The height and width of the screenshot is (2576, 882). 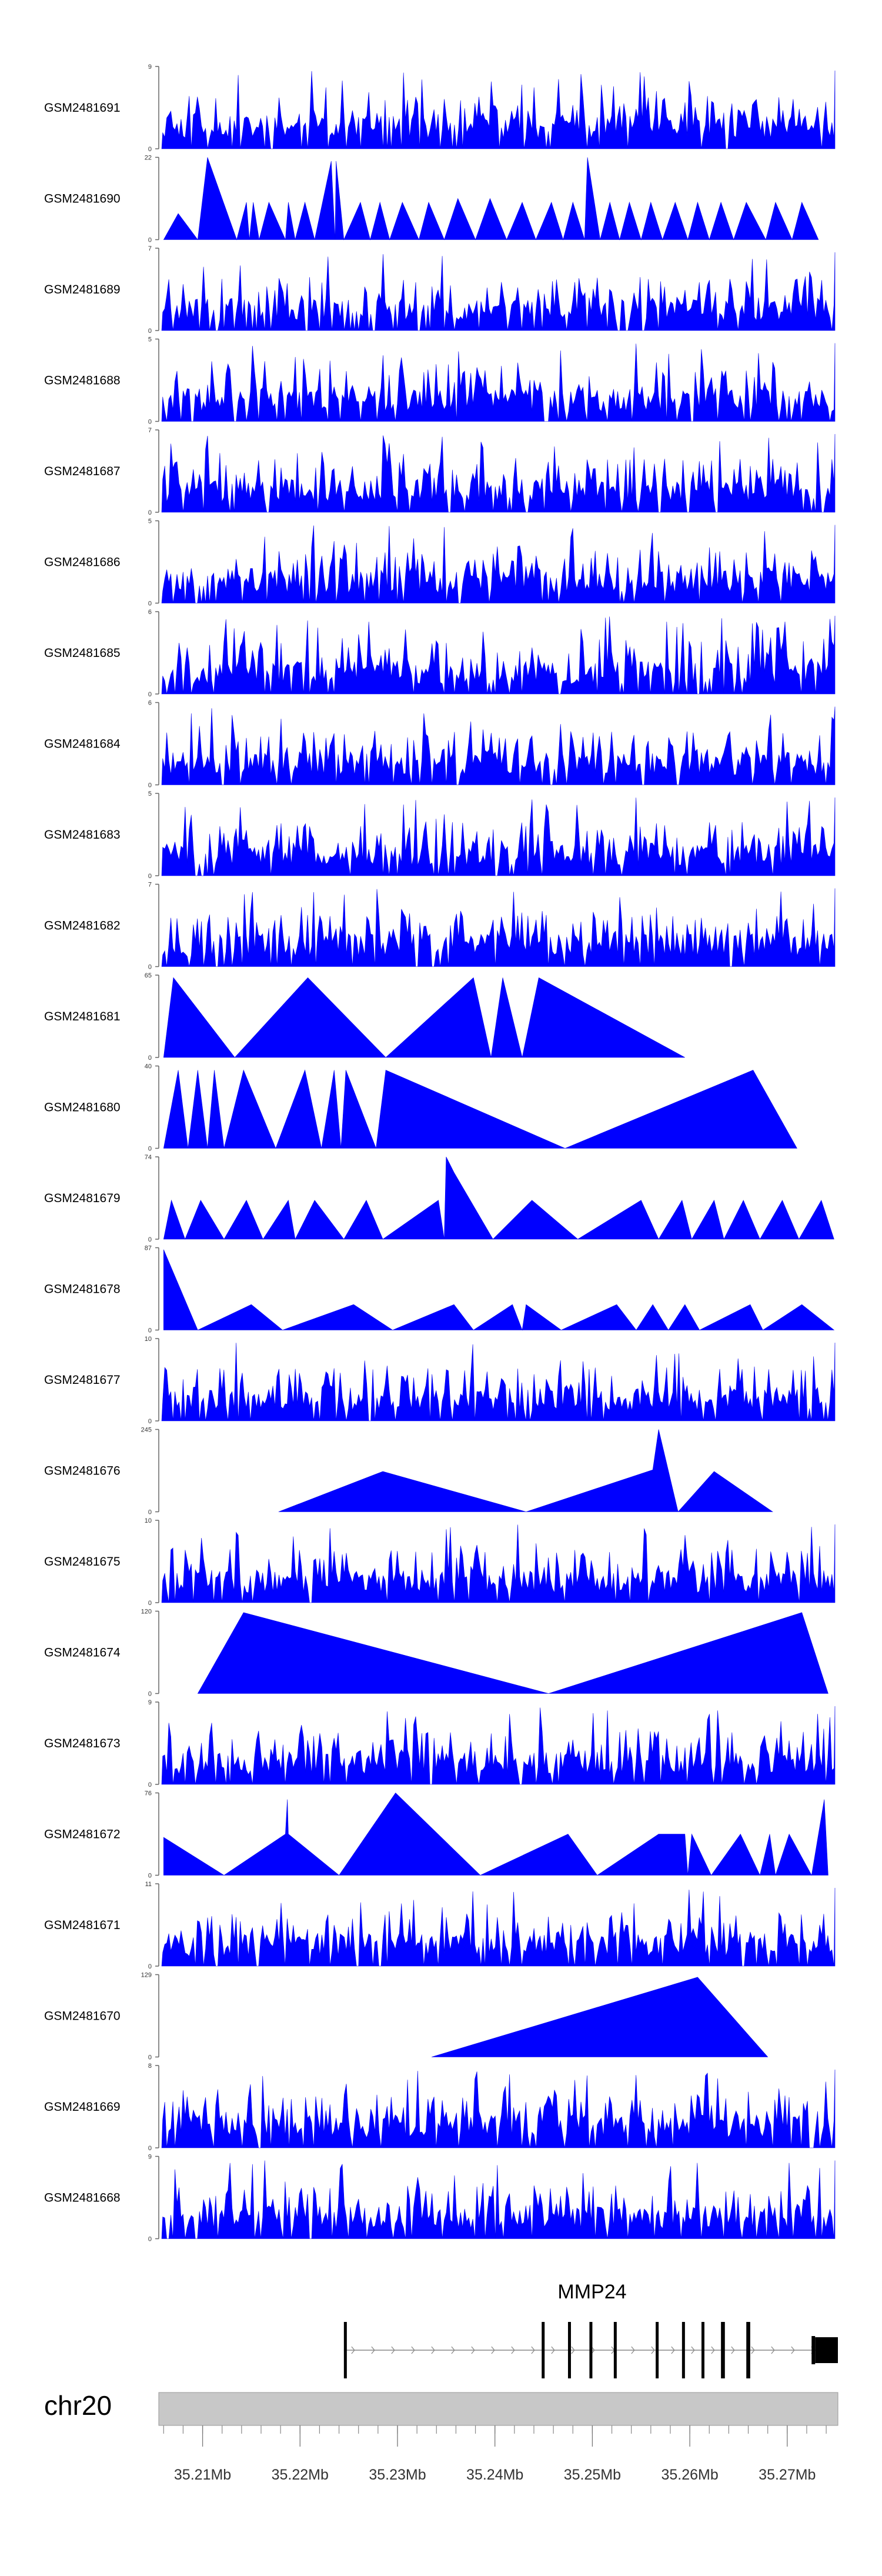 What do you see at coordinates (82, 926) in the screenshot?
I see `track-name-label: GSM2481682` at bounding box center [82, 926].